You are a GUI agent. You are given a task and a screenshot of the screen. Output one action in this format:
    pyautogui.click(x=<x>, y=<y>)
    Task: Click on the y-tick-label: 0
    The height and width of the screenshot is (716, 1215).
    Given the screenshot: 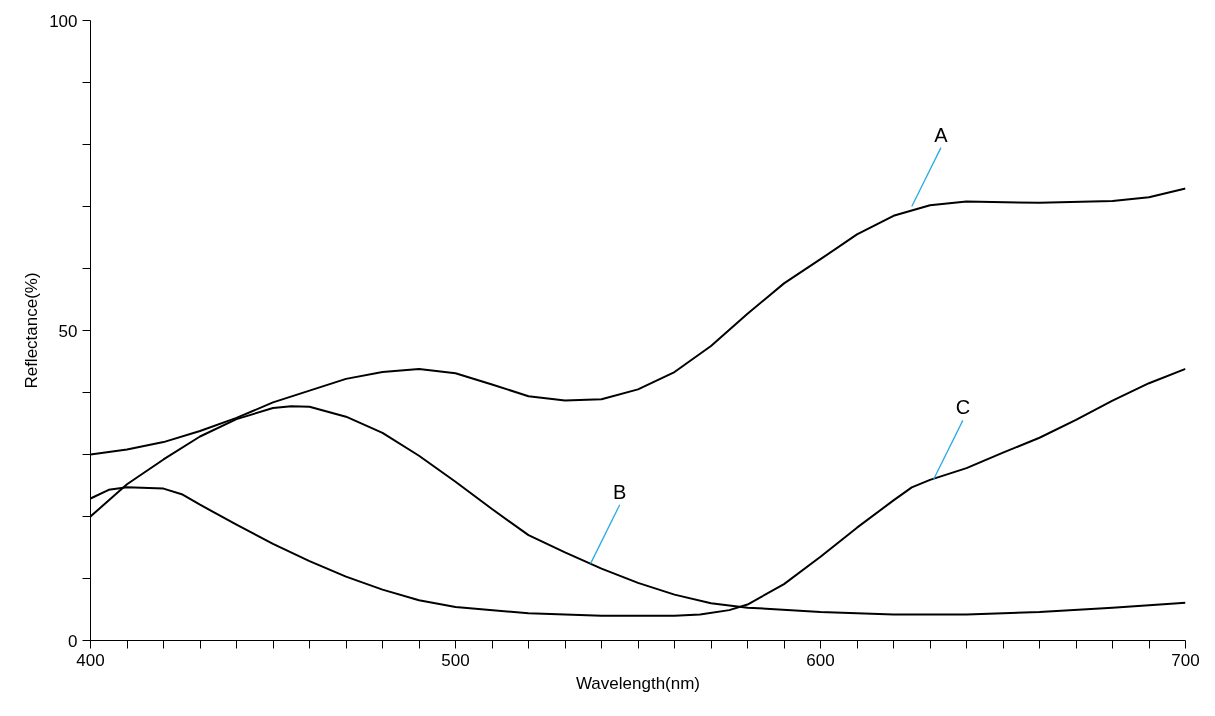 What is the action you would take?
    pyautogui.click(x=73, y=641)
    